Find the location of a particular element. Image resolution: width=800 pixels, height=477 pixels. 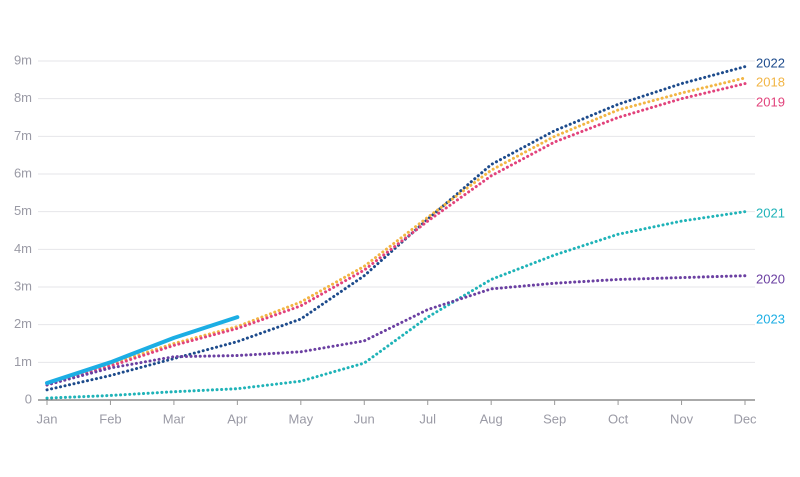

x-tick-label: Aug is located at coordinates (491, 418).